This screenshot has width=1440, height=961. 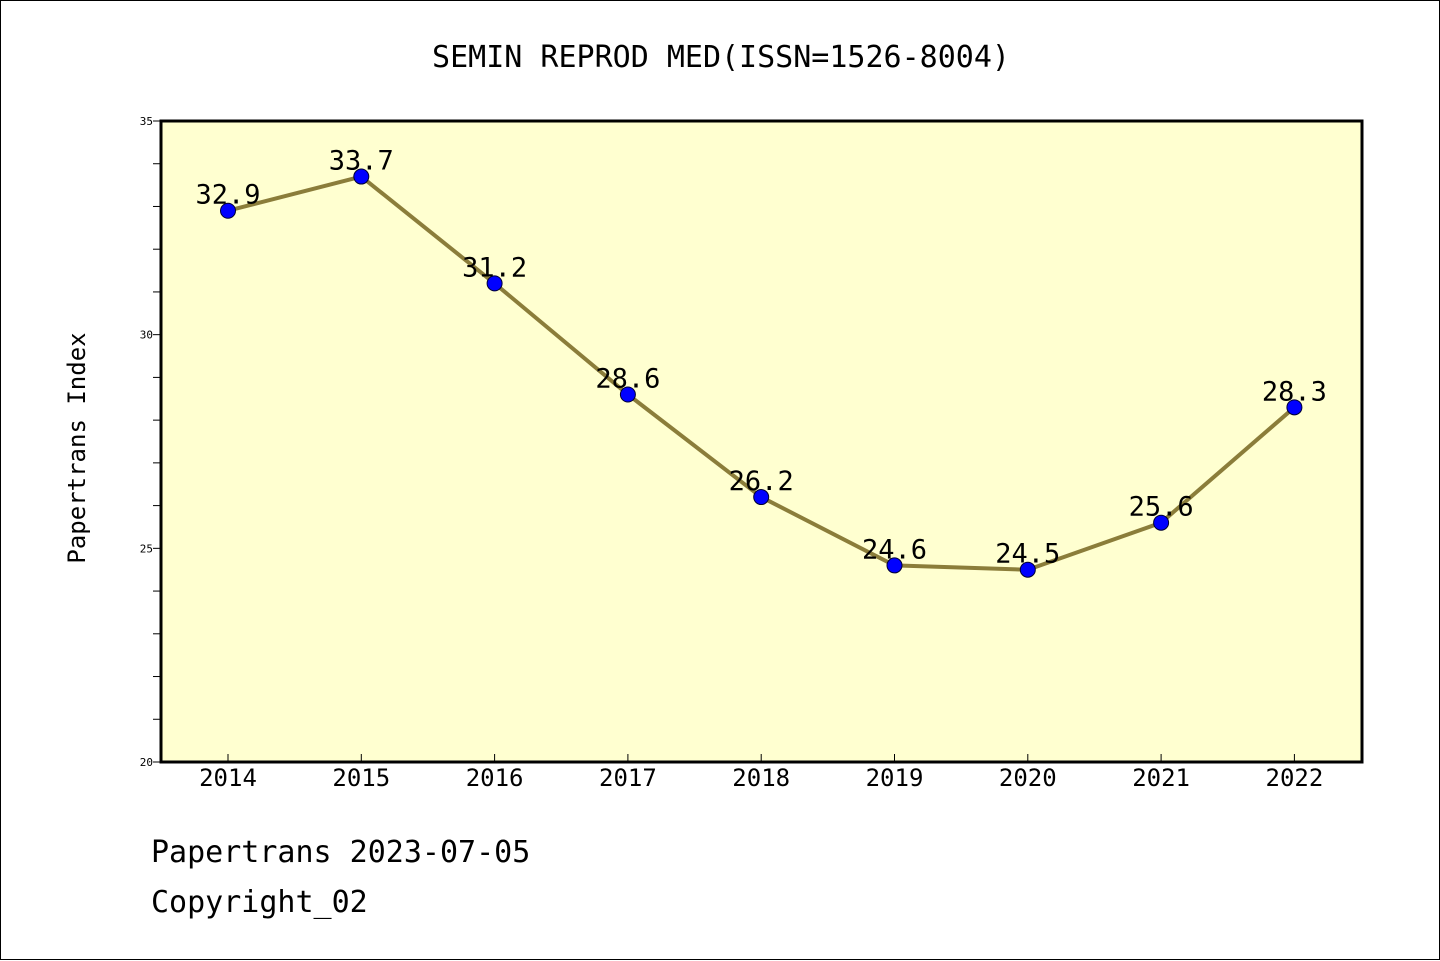 I want to click on x-axis: 2014 2015 2016 2017 2018 2019 2020 2021 2022, so click(x=761, y=773).